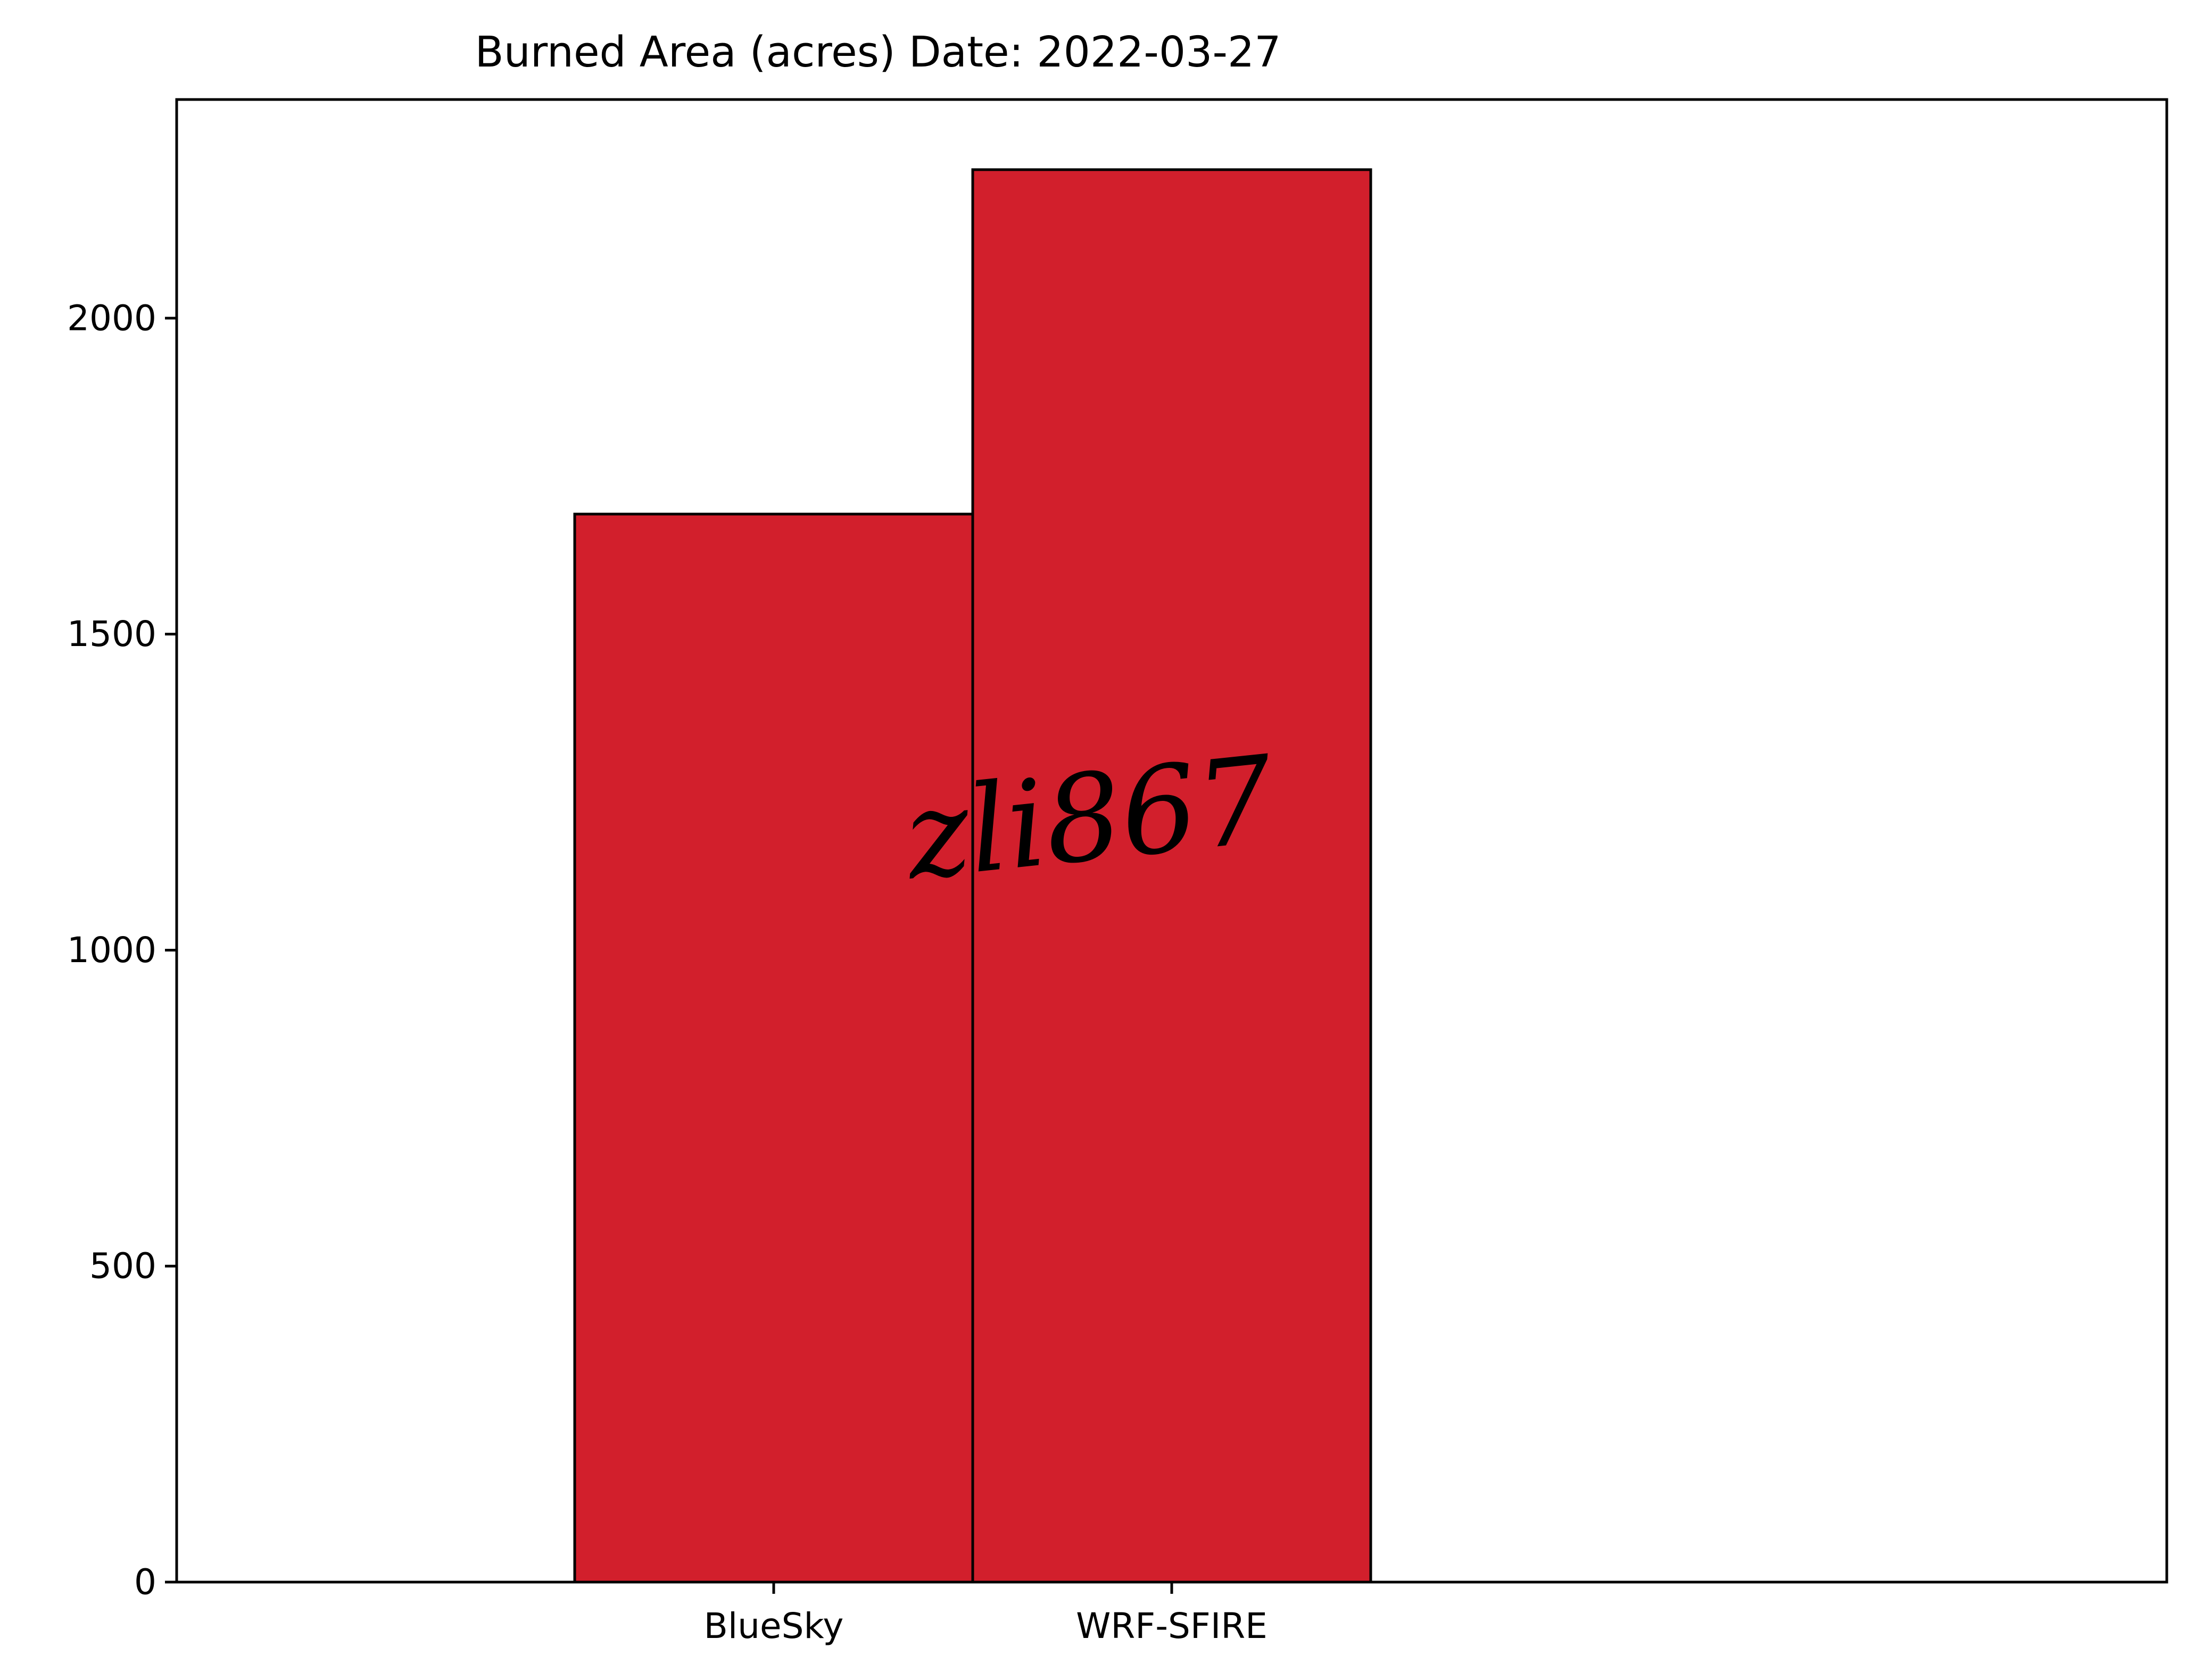 This screenshot has height=1680, width=2187. Describe the element at coordinates (1172, 1625) in the screenshot. I see `x-tick-label: WRF-SFIRE` at that location.